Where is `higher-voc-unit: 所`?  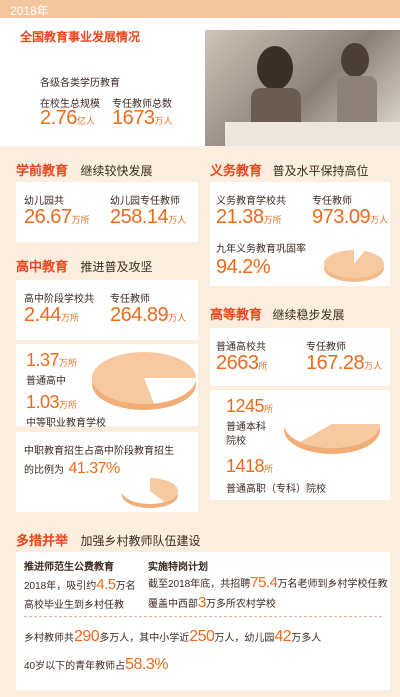 higher-voc-unit: 所 is located at coordinates (269, 469).